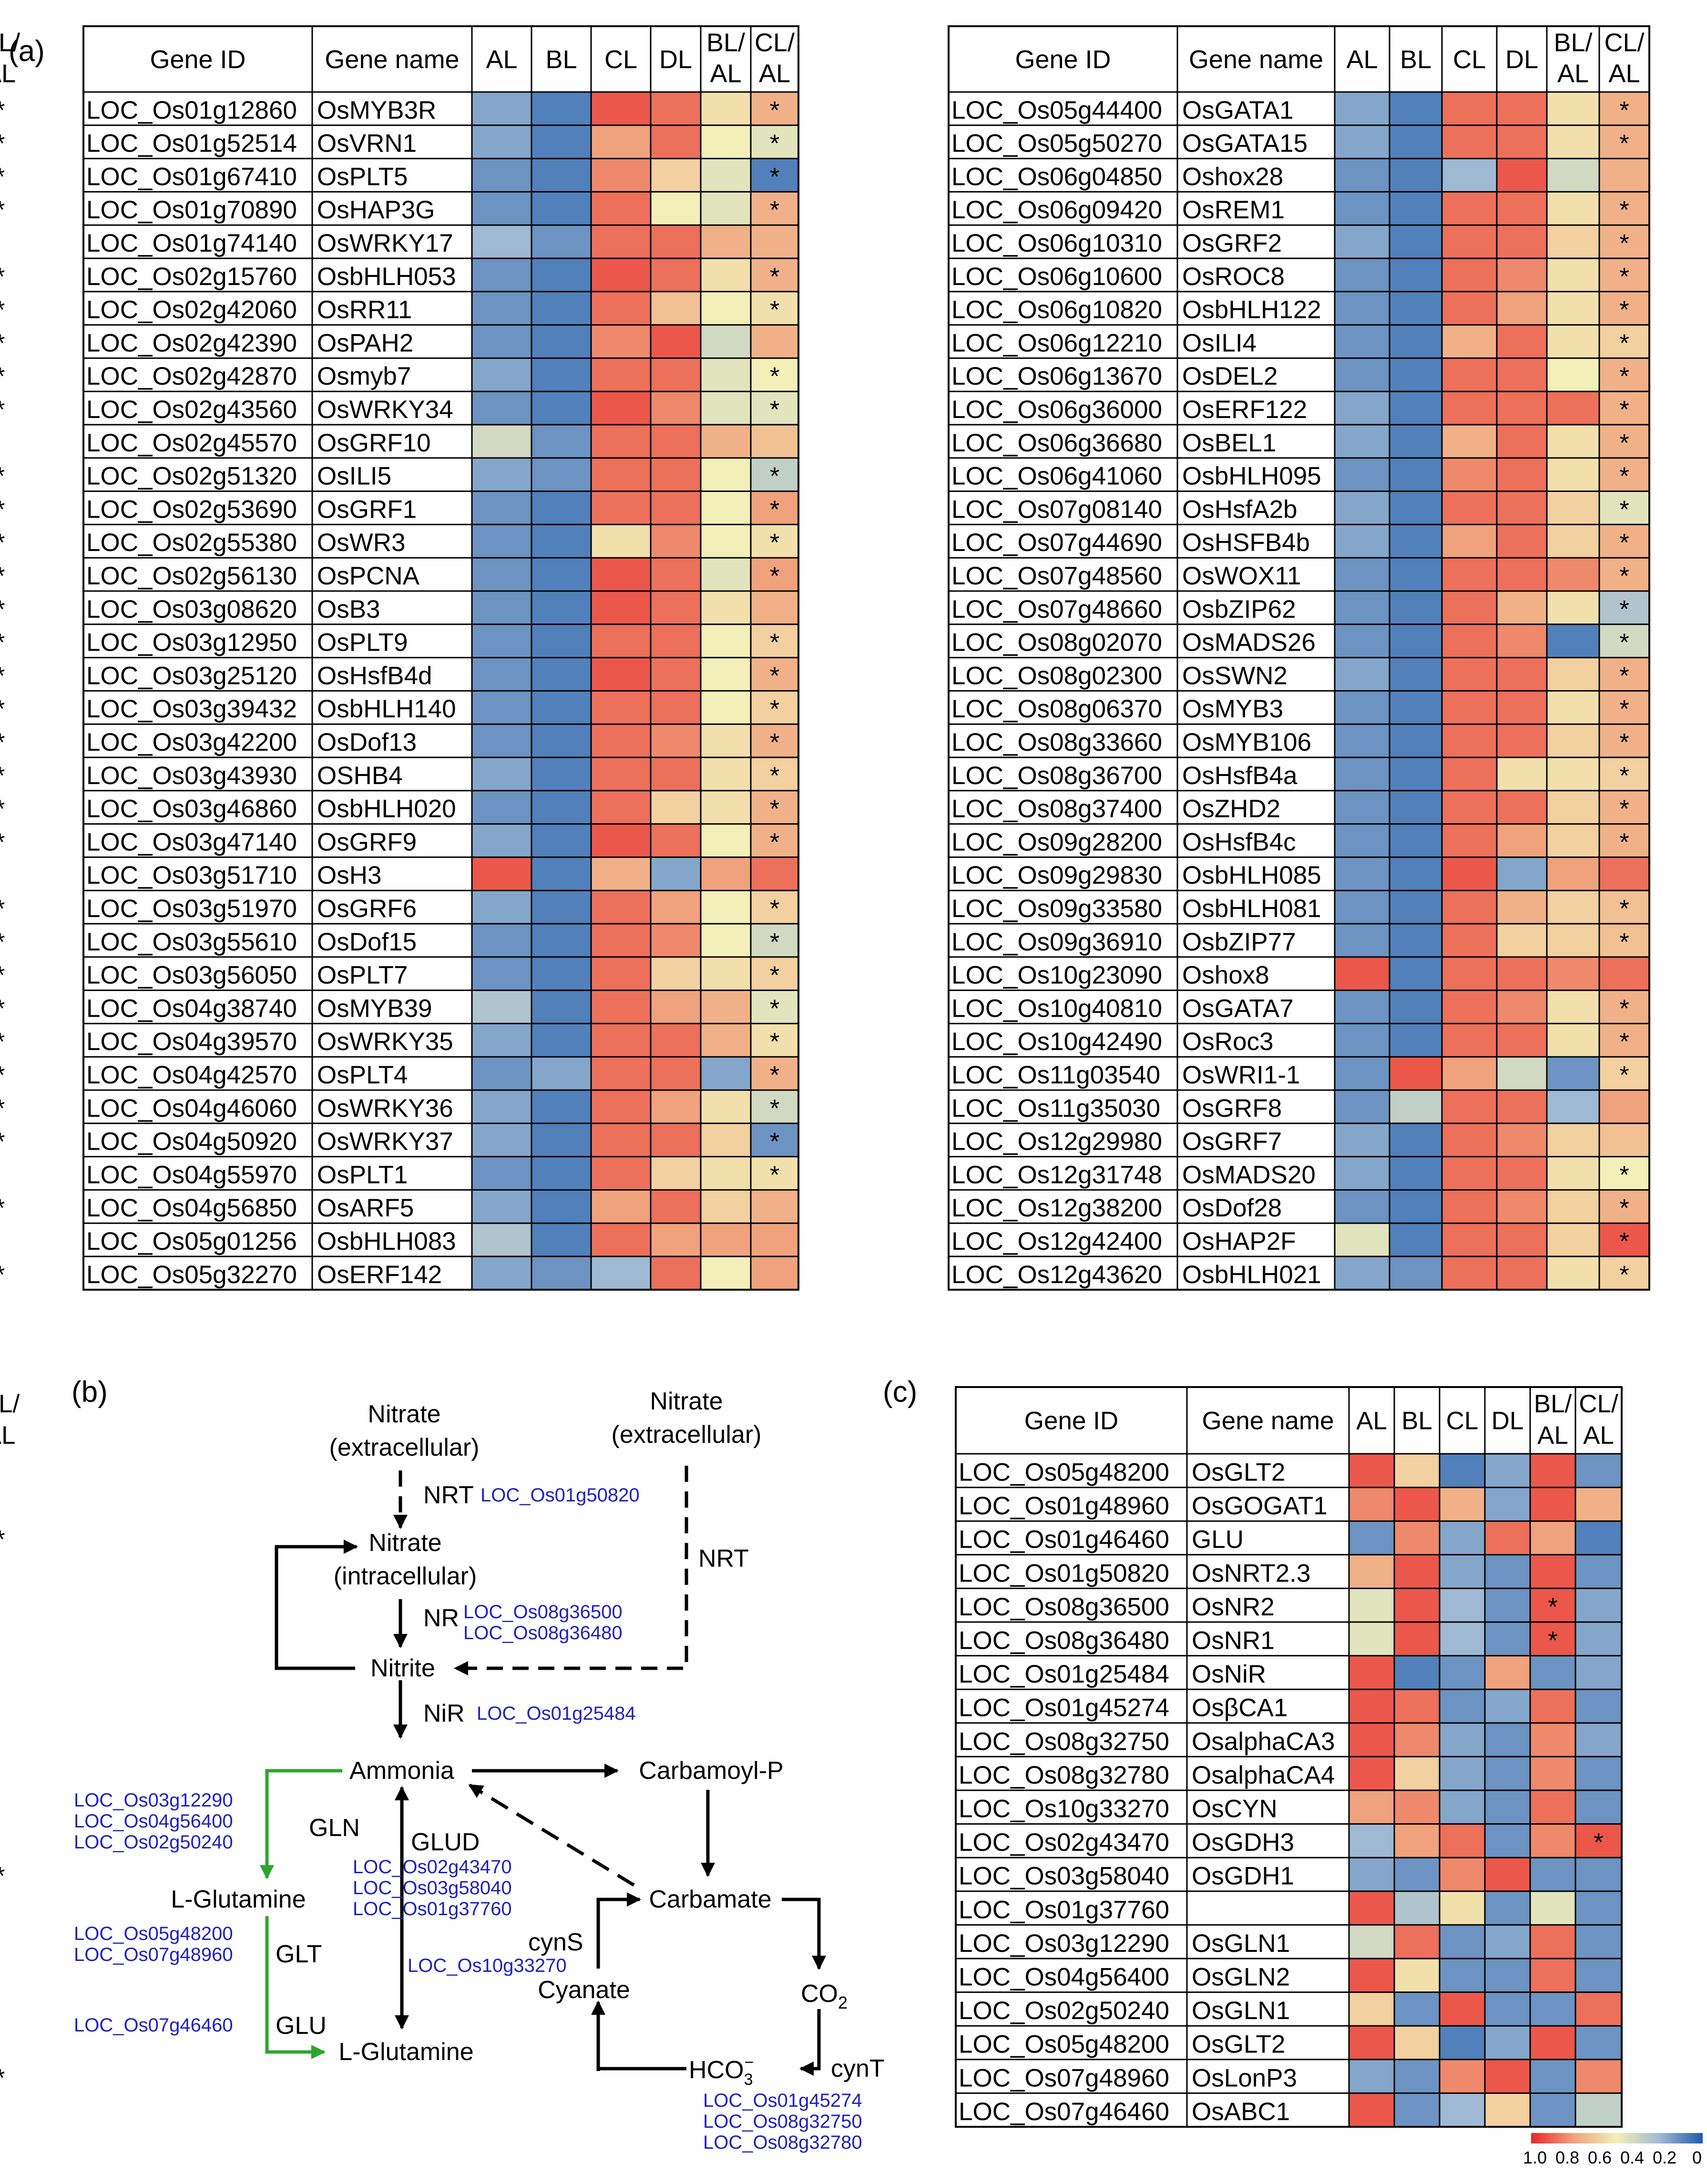 This screenshot has width=1707, height=2184. What do you see at coordinates (1241, 1943) in the screenshot?
I see `heatmap-c-gene-name: OsGLN1` at bounding box center [1241, 1943].